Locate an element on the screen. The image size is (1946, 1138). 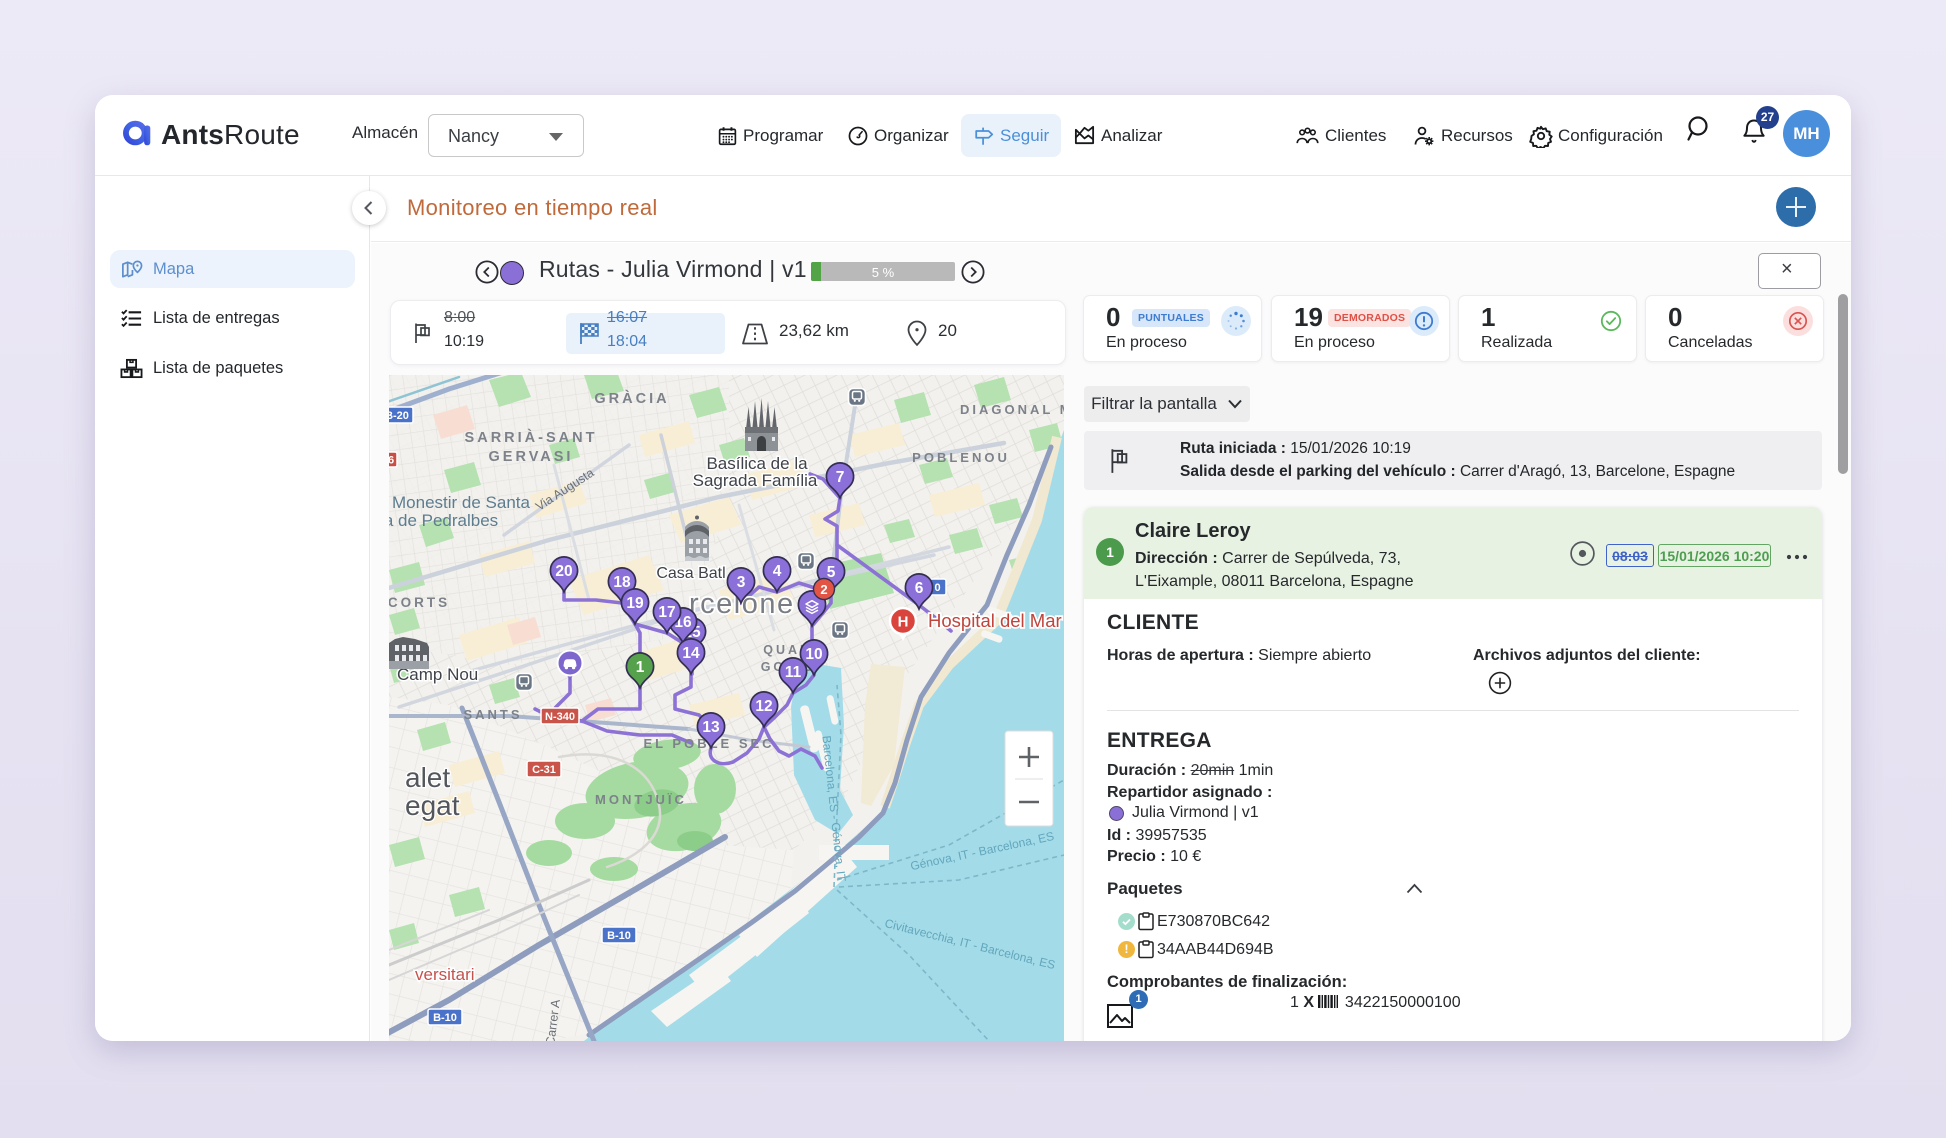
svg-text: Casa Batl is located at coordinates (690, 573).